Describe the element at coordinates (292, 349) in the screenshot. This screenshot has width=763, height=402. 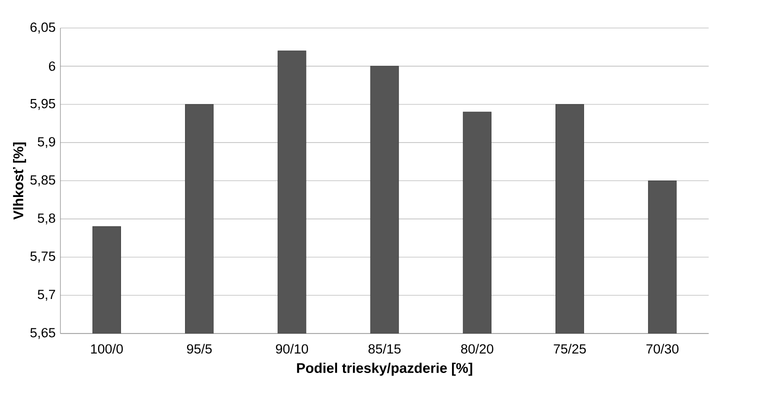
I see `x-tick-label: 90/10` at that location.